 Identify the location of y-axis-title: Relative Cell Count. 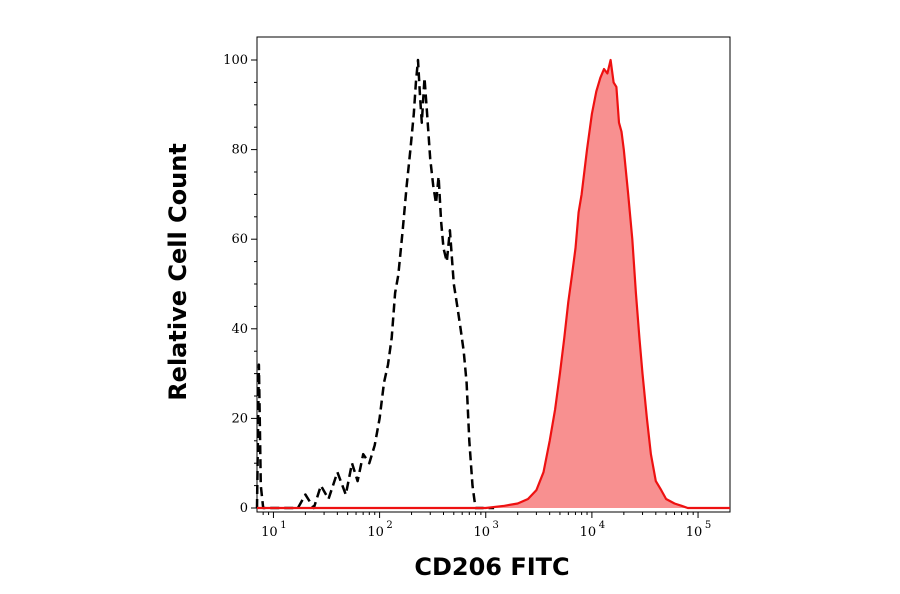
(178, 272).